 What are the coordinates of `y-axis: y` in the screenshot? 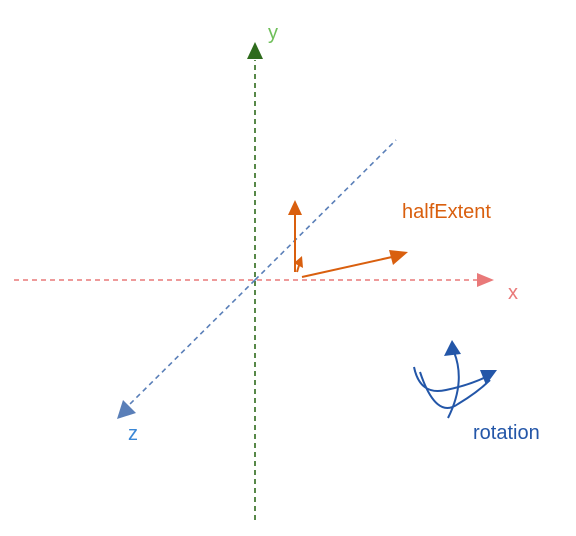 It's located at (262, 271).